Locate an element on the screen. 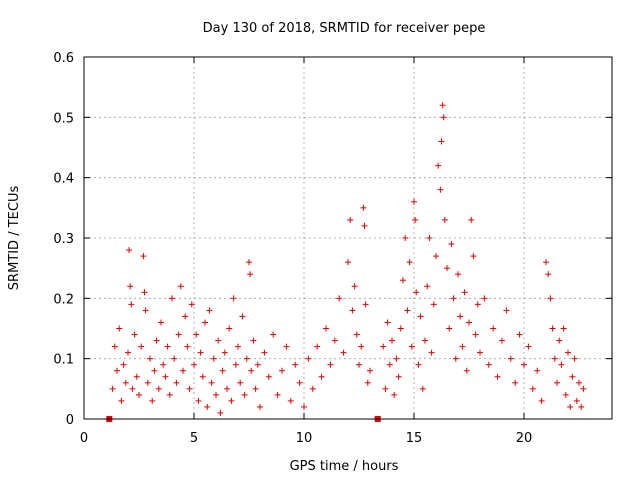  y-tick-label: 0.6 is located at coordinates (63, 58).